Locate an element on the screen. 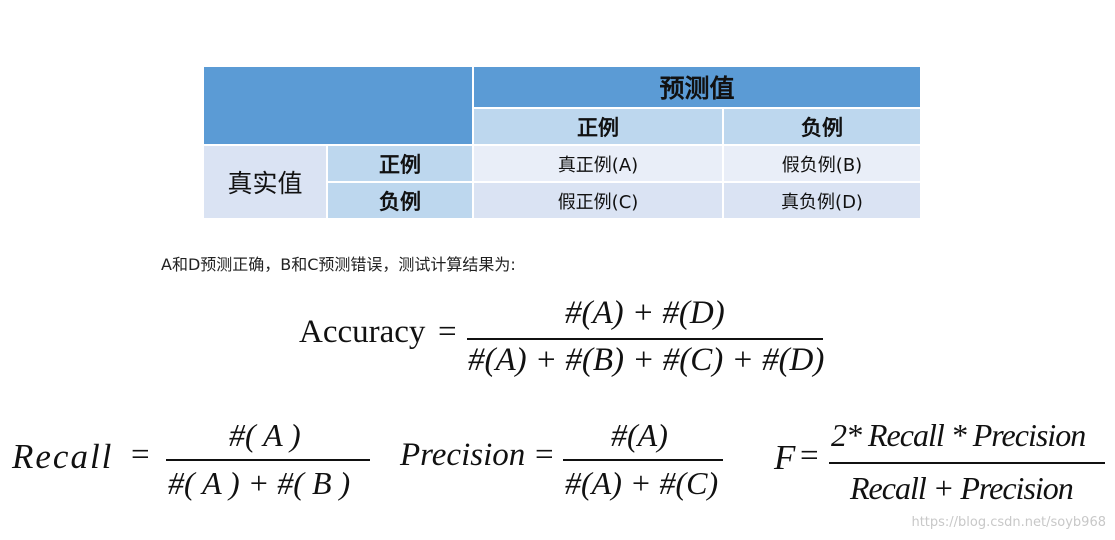  cell-true-positive: 真正例(A) is located at coordinates (598, 163).